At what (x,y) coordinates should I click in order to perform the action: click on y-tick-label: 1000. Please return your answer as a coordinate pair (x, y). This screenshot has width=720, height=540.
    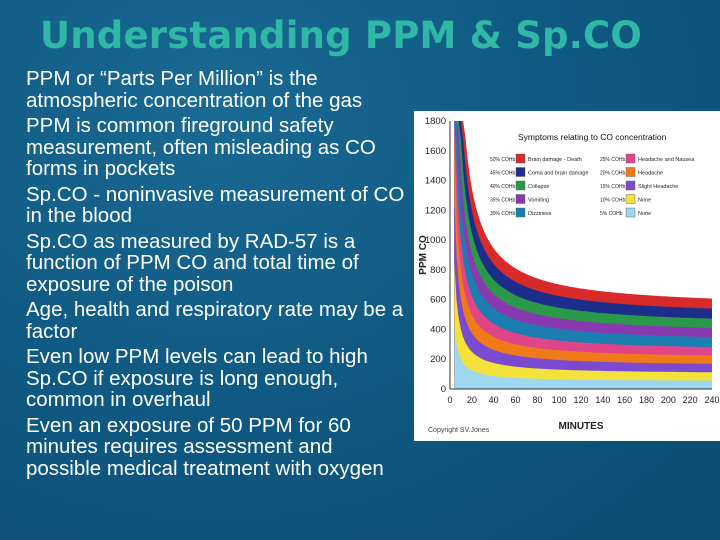
    Looking at the image, I should click on (435, 240).